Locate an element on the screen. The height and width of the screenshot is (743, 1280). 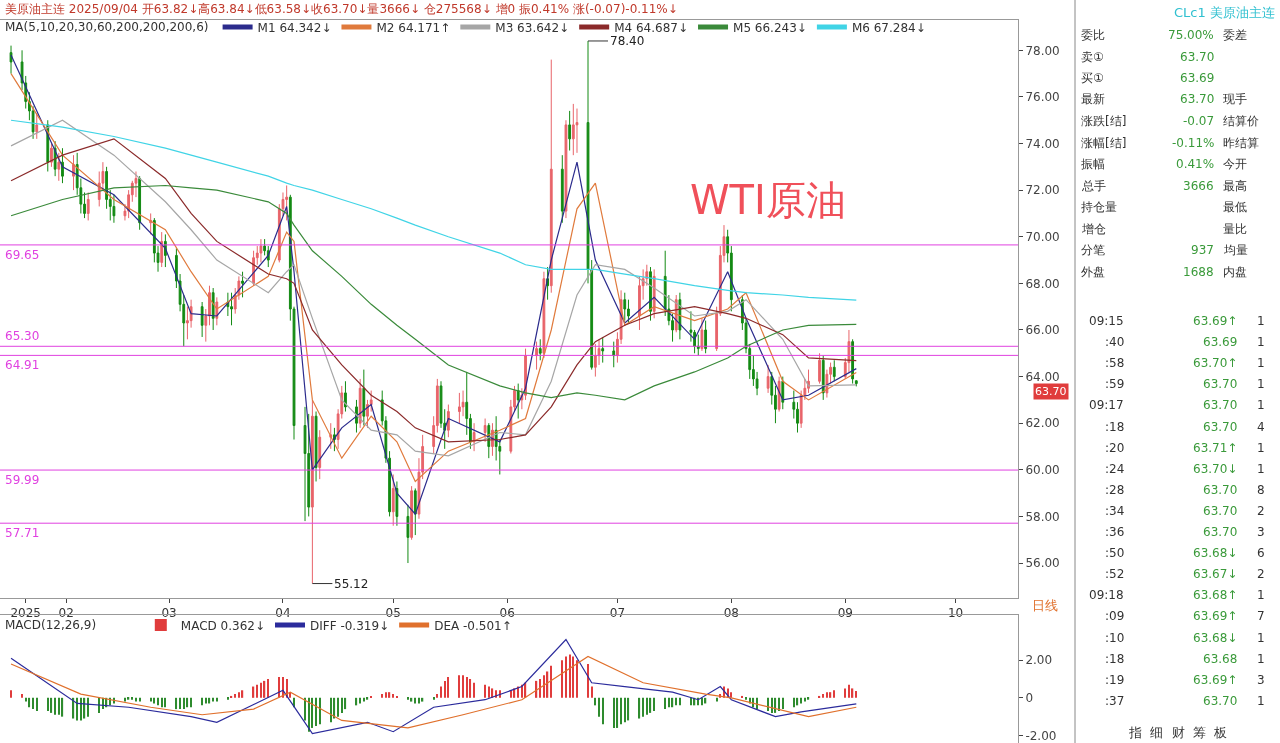
text: 63.70↑ is located at coordinates (1215, 363).